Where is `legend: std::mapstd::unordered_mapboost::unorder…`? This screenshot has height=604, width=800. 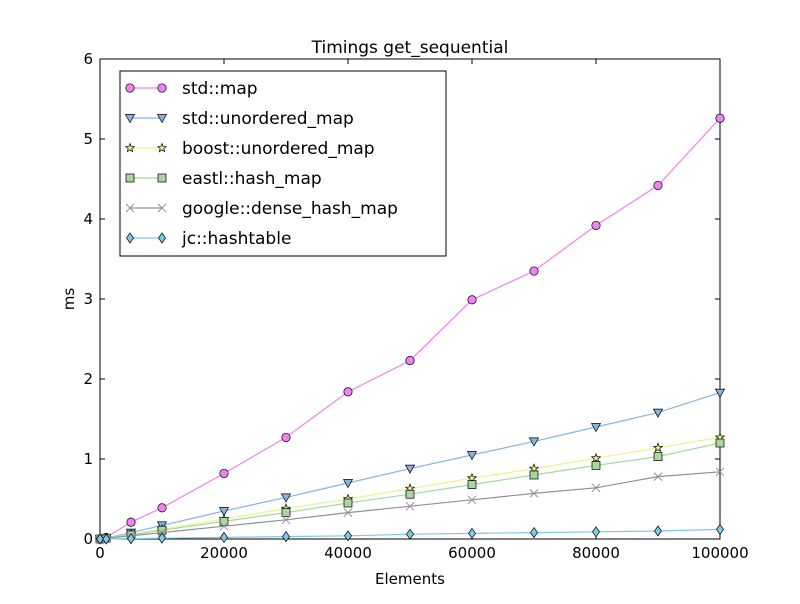 legend: std::mapstd::unordered_mapboost::unorder… is located at coordinates (283, 163).